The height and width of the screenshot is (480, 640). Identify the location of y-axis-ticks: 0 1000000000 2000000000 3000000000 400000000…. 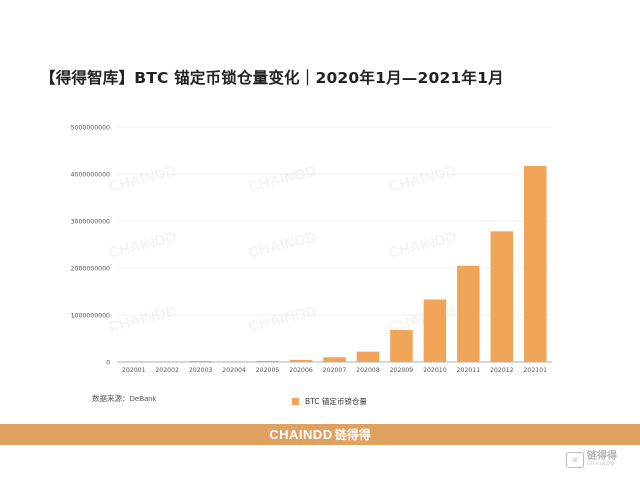
(90, 246).